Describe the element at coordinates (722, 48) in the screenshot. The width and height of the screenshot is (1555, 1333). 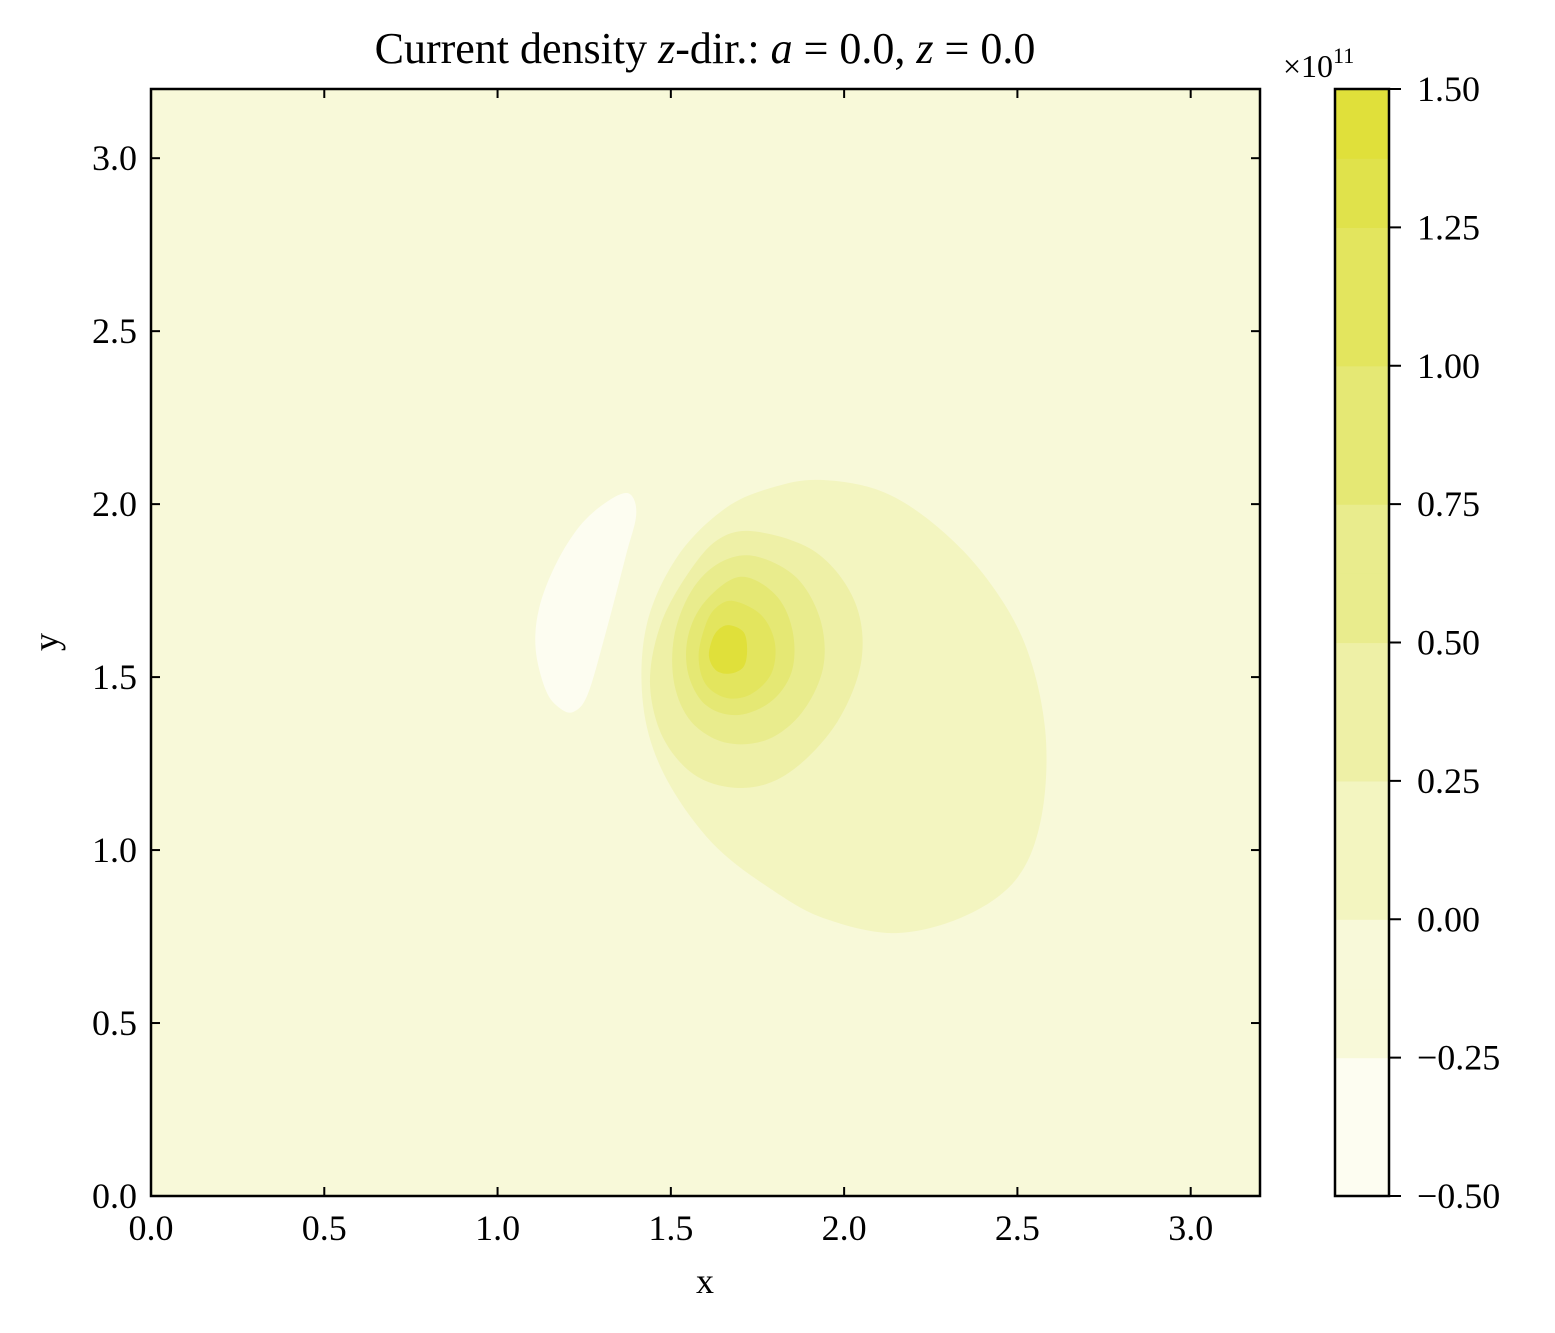
I see `title-dir: -dir.:` at that location.